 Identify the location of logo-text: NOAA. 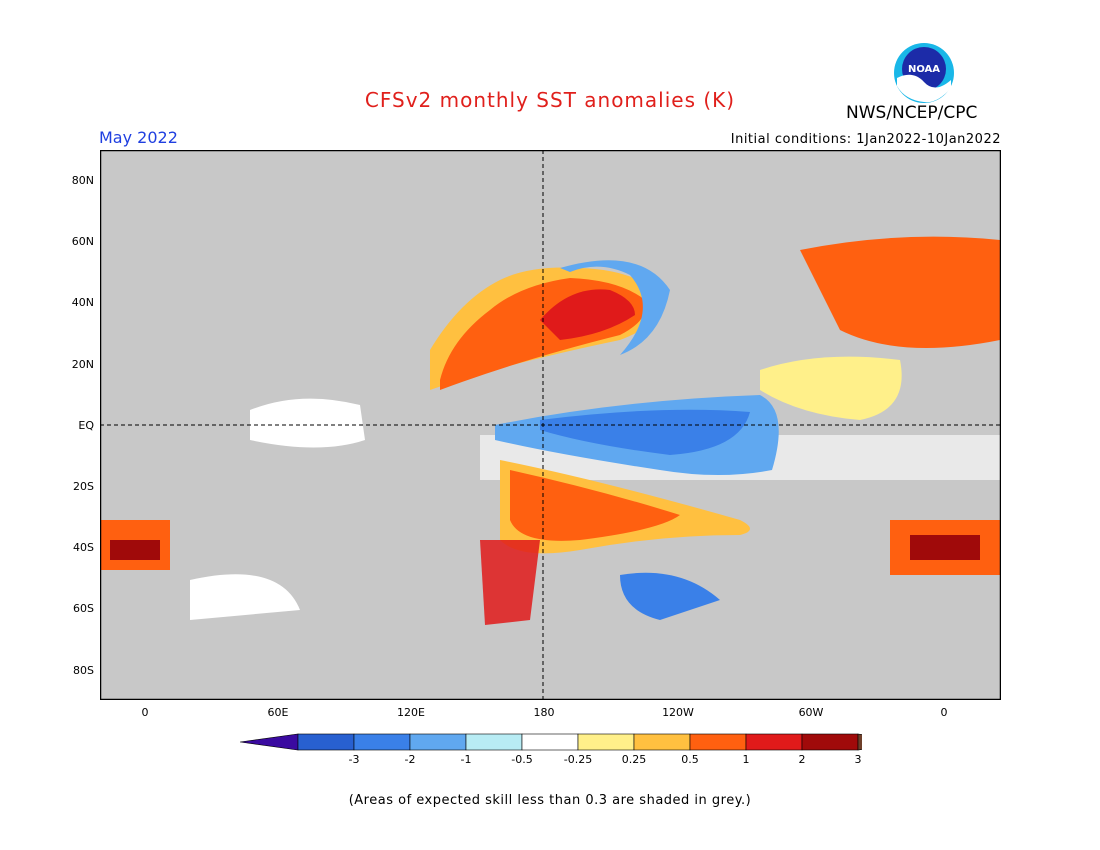
(924, 69).